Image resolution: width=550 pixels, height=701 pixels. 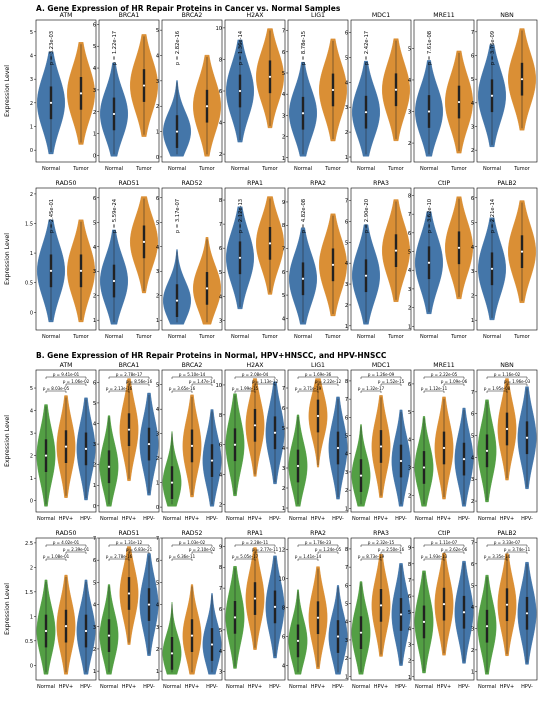 I want to click on p-value: p = 2.82e-16, so click(x=178, y=48).